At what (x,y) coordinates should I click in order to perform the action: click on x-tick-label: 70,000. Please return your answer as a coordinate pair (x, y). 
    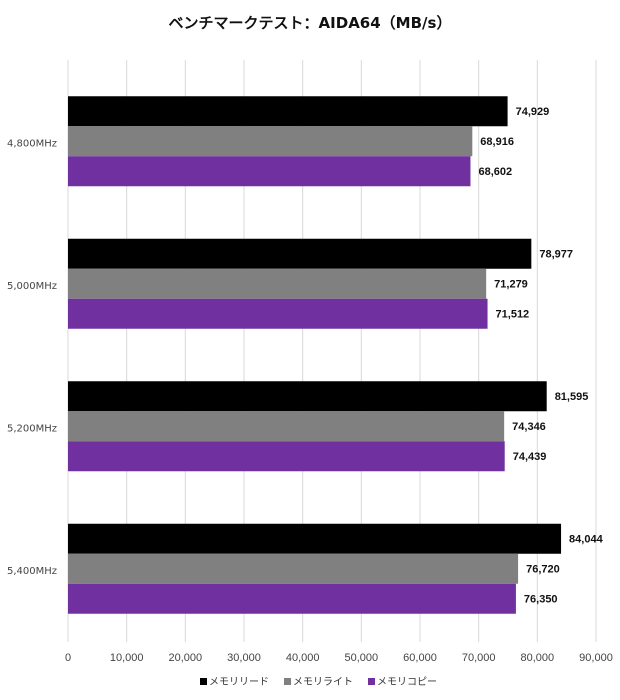
    Looking at the image, I should click on (479, 658).